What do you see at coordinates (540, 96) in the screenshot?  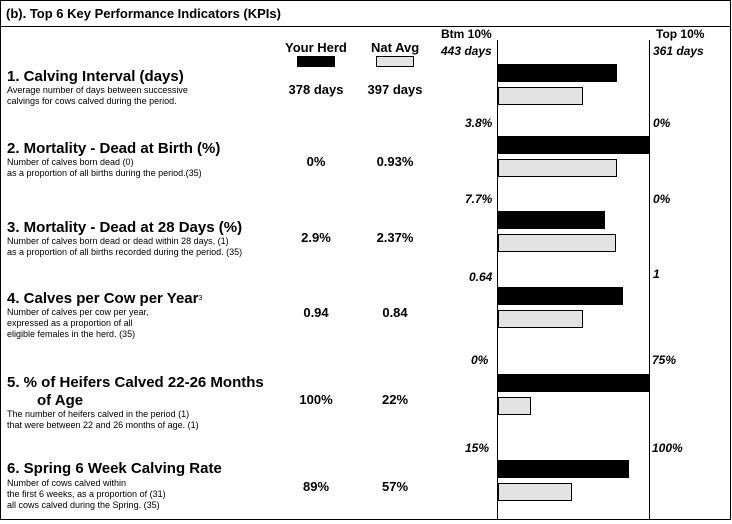 I see `nat-avg-bar-kpi1` at bounding box center [540, 96].